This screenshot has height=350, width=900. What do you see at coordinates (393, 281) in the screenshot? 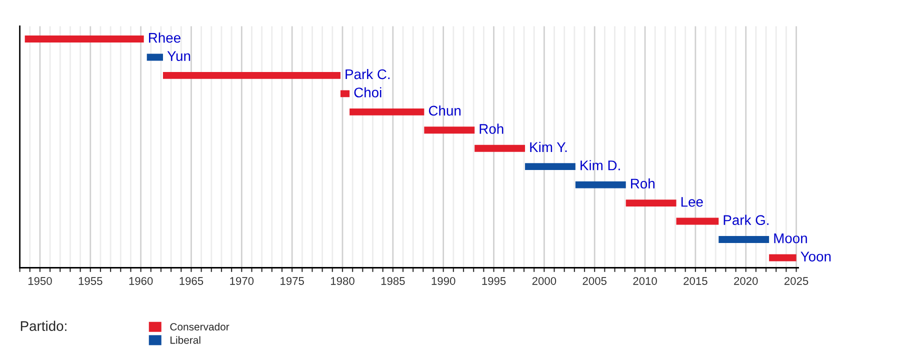
I see `x-tick-label: 1985` at bounding box center [393, 281].